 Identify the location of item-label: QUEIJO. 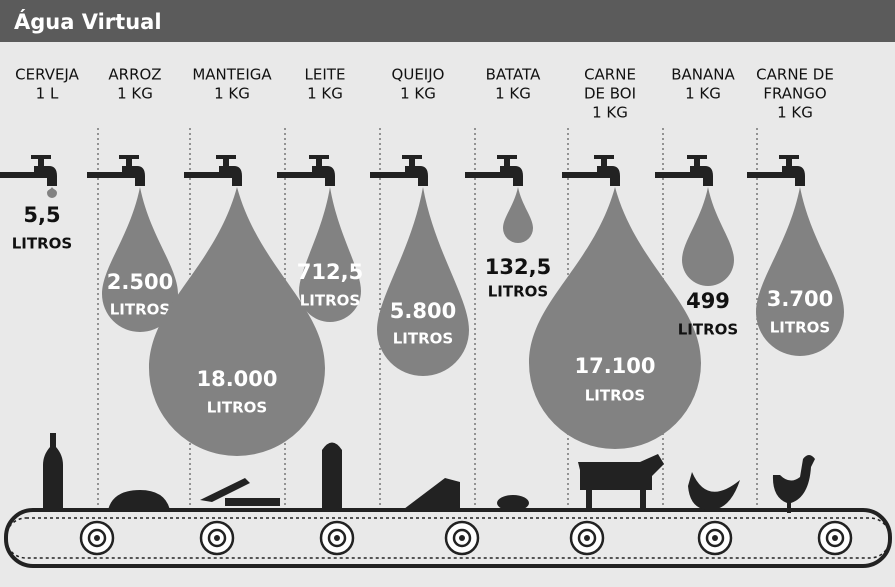
(418, 75).